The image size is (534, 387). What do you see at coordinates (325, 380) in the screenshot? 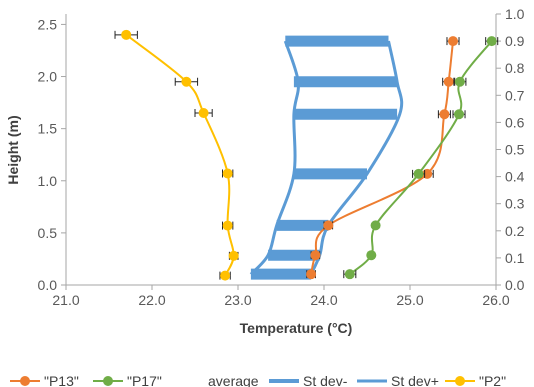
I see `legend-label-stdev-minus: St dev-` at bounding box center [325, 380].